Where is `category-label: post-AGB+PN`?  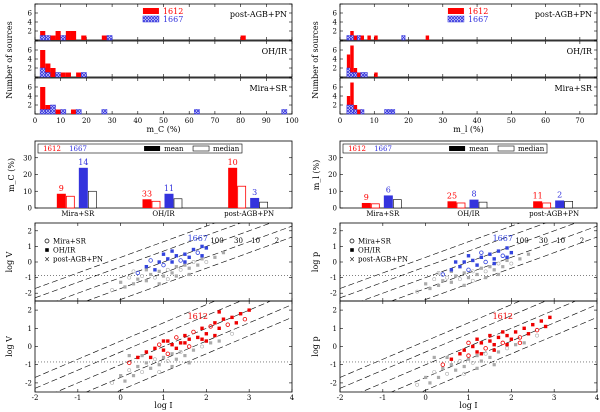 category-label: post-AGB+PN is located at coordinates (249, 214).